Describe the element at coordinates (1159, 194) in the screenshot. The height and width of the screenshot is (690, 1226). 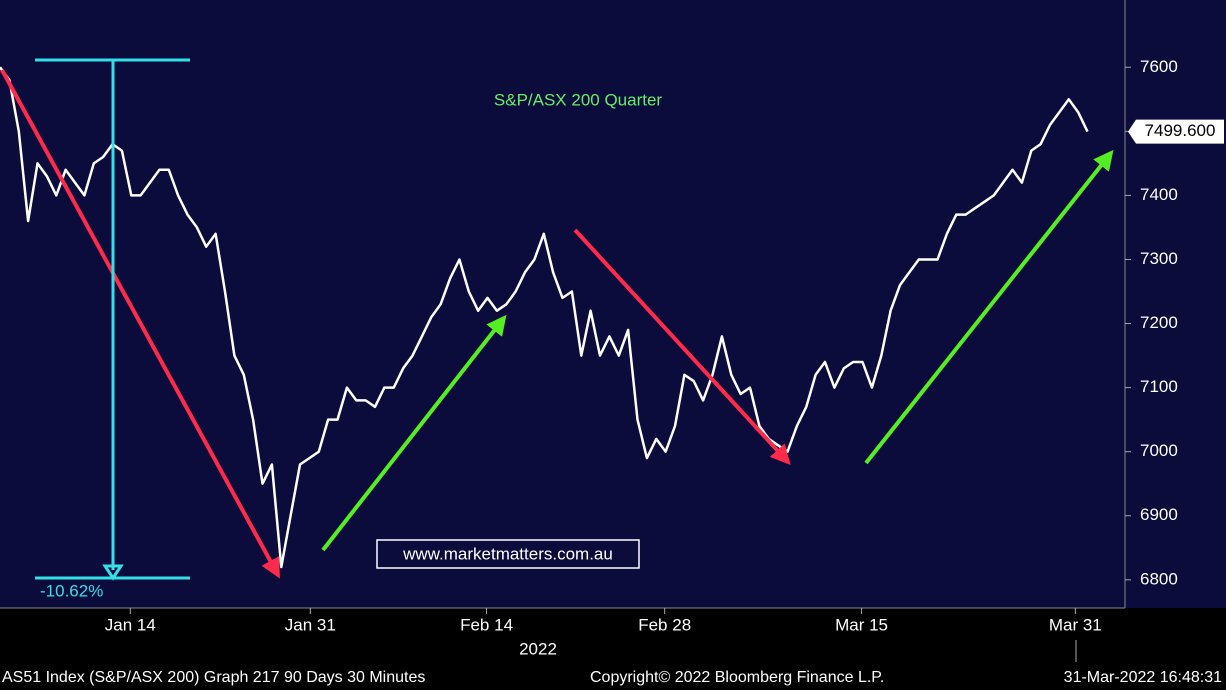
I see `y-tick-label: 7400` at that location.